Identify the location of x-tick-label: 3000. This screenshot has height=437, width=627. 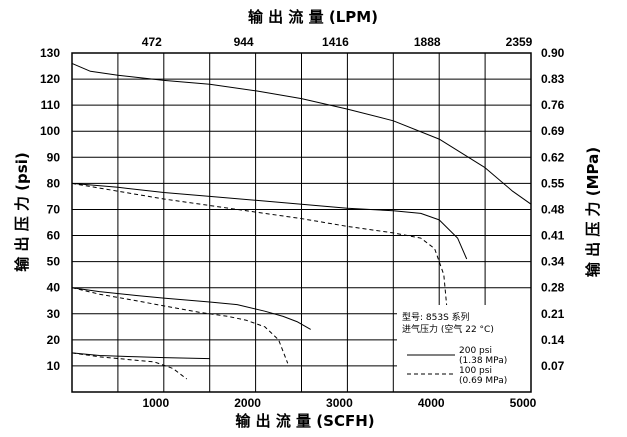
(339, 403).